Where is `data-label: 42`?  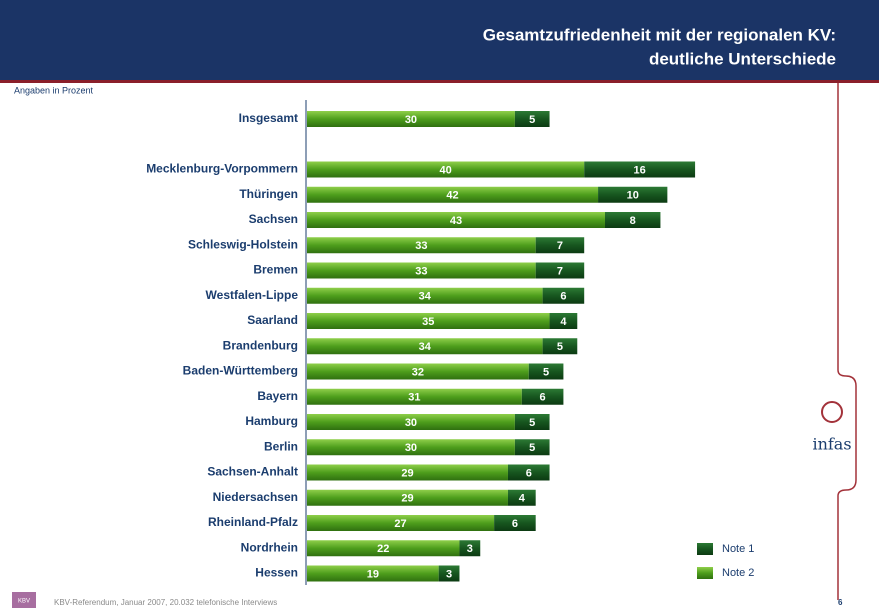 data-label: 42 is located at coordinates (452, 196).